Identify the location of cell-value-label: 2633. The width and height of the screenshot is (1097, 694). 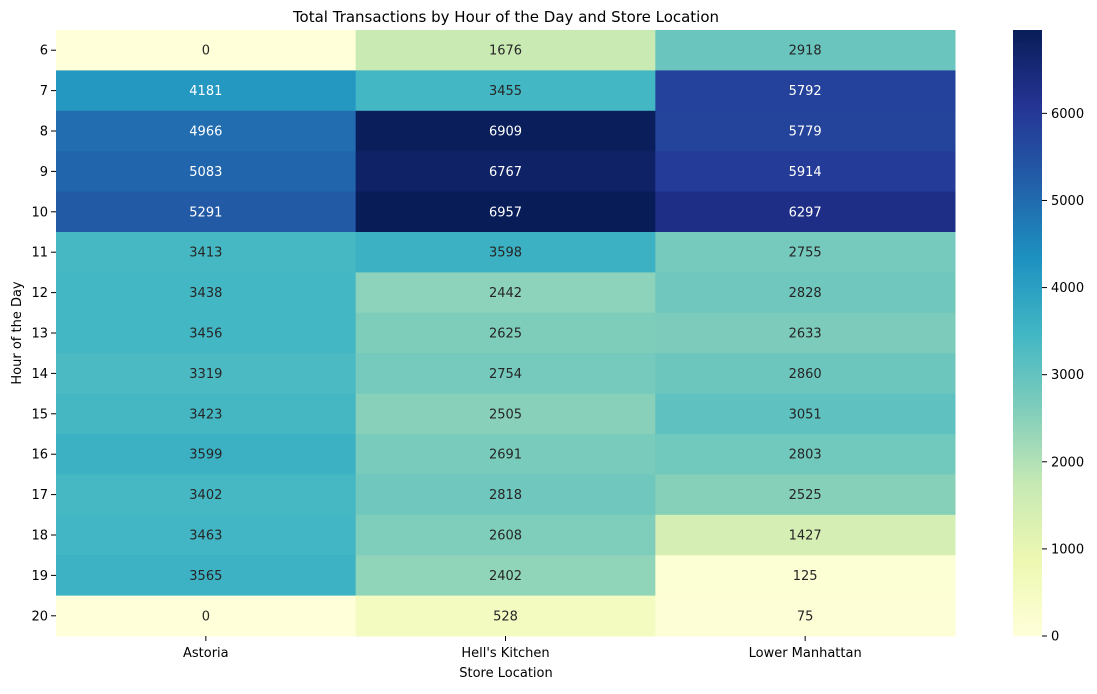
(805, 334).